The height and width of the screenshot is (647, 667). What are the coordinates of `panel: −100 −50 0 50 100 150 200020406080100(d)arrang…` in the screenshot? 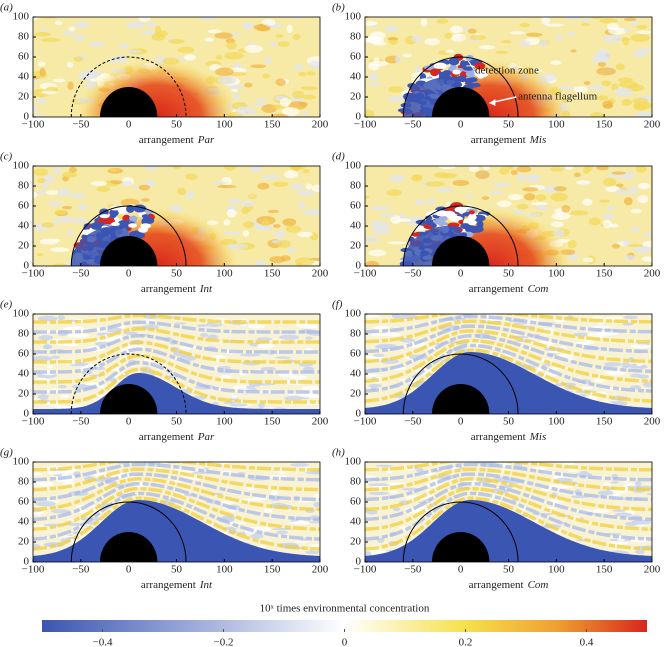 It's located at (496, 223).